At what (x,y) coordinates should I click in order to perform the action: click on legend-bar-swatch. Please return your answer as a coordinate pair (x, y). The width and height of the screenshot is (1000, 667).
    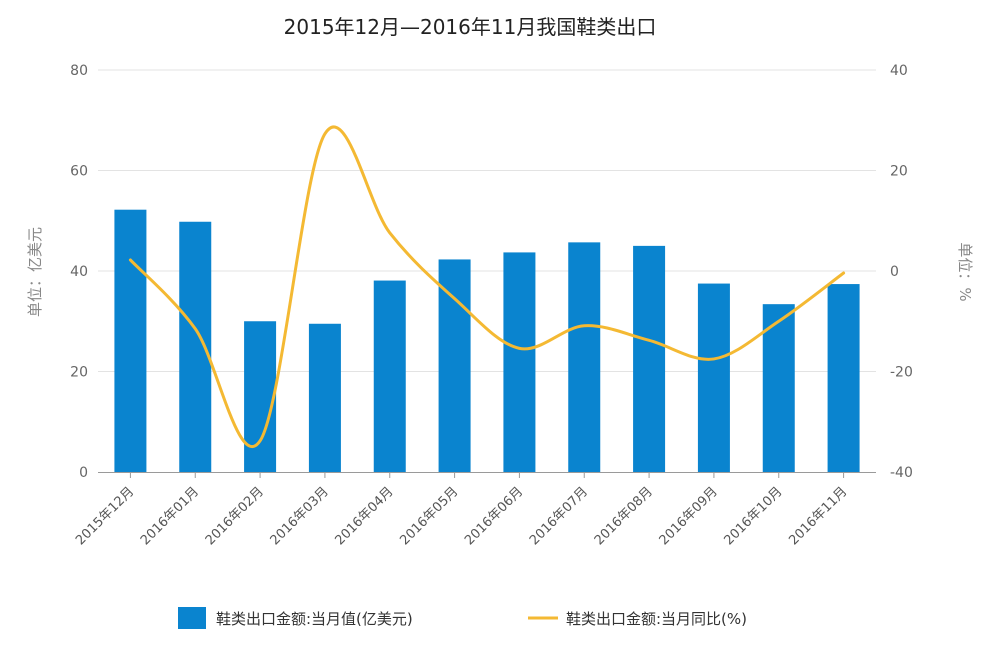
    Looking at the image, I should click on (192, 618).